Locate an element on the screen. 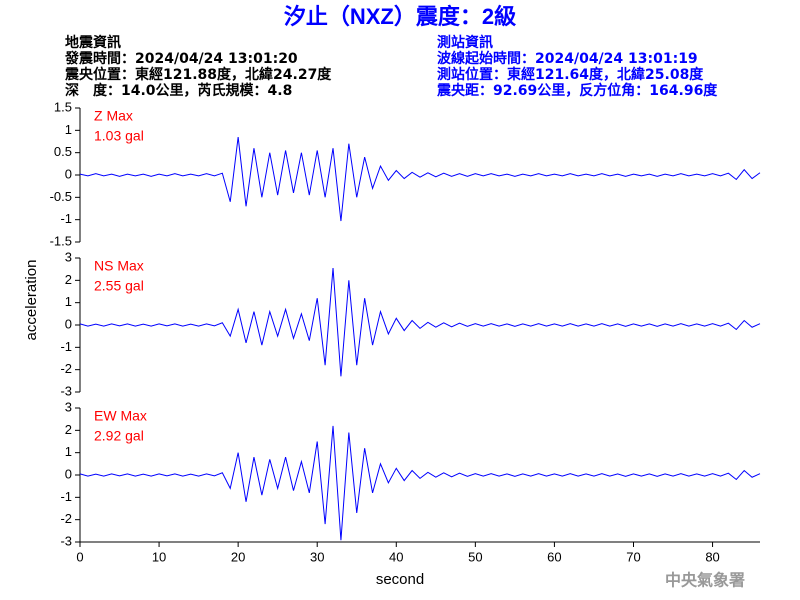 The image size is (800, 600). footer: 中央氣象署 is located at coordinates (705, 580).